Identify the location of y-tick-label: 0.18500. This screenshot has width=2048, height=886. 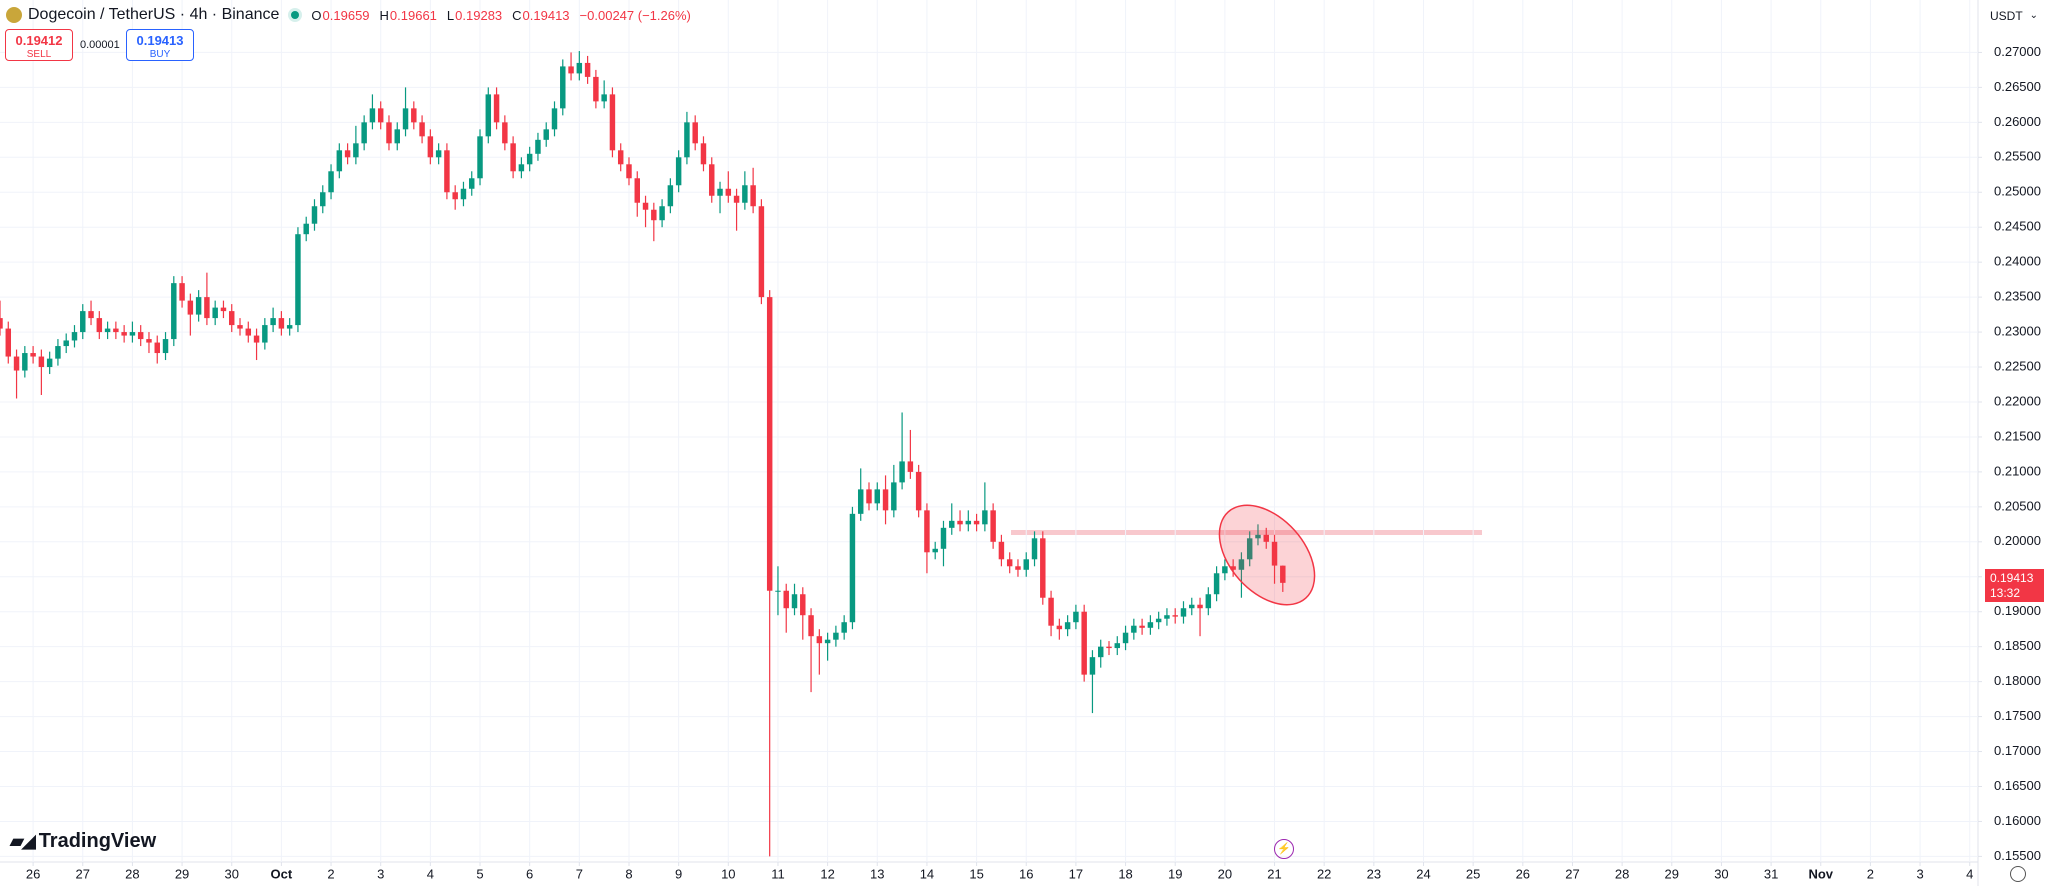
(2017, 645).